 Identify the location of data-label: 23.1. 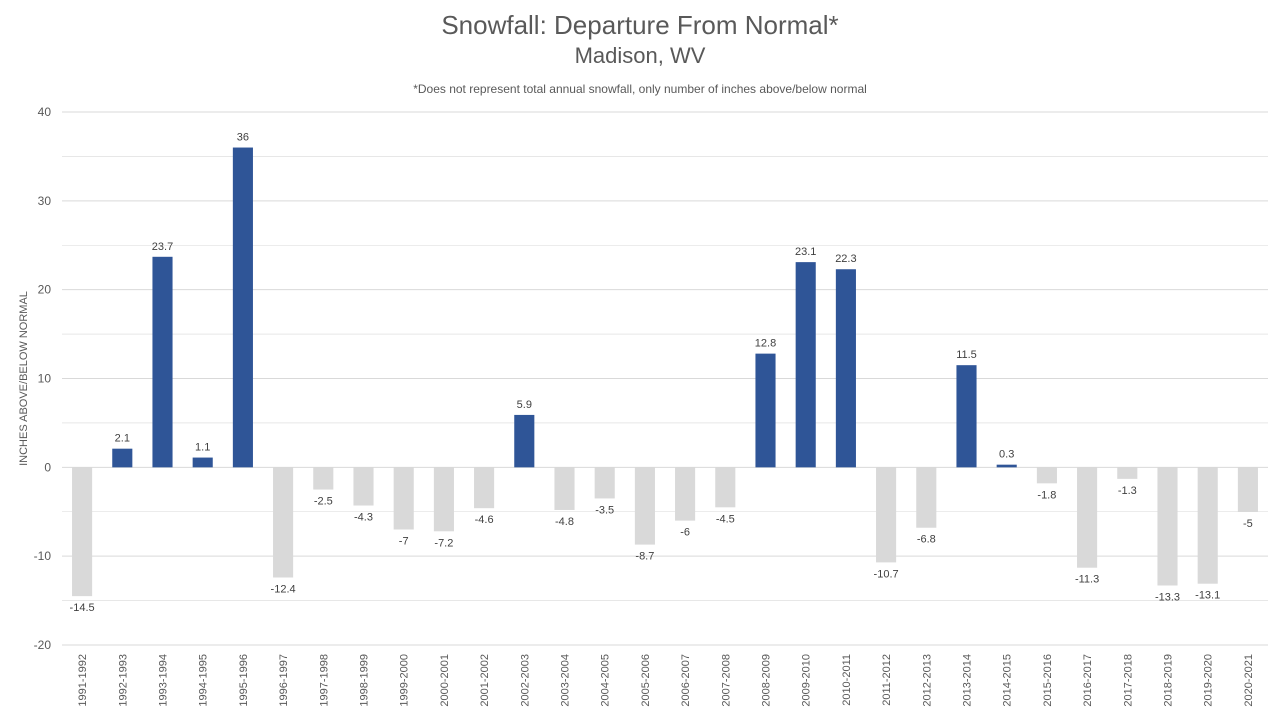
(805, 252).